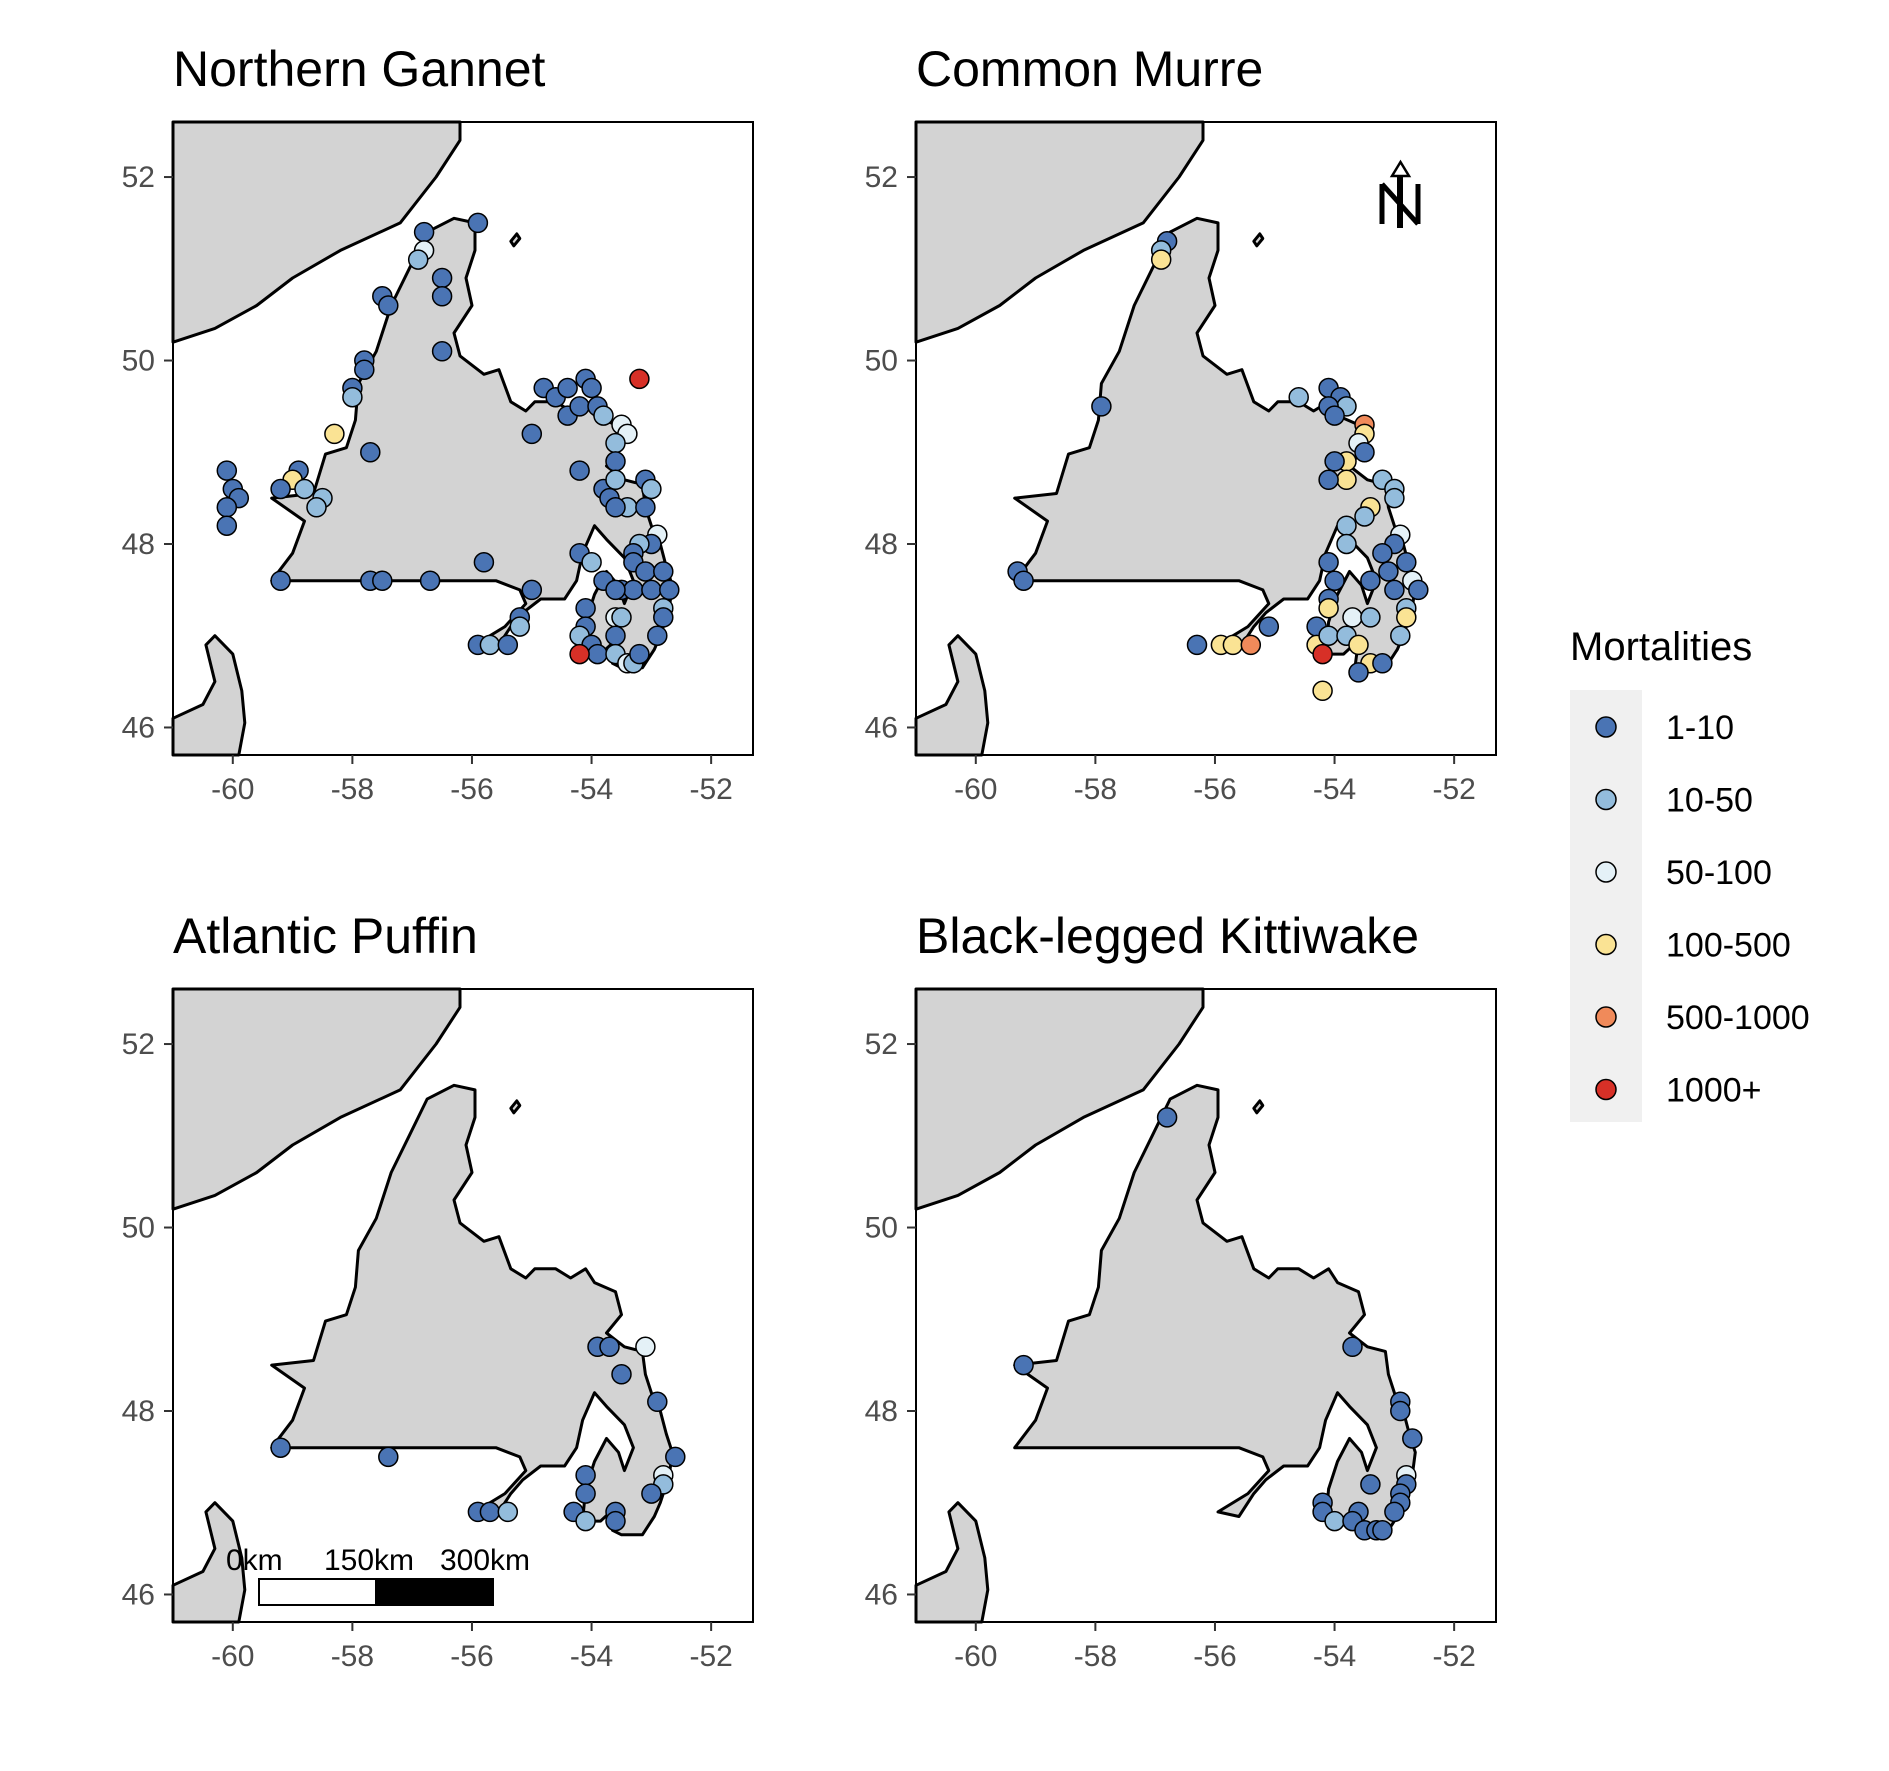 This screenshot has height=1771, width=1889. Describe the element at coordinates (1738, 1018) in the screenshot. I see `legend-item-label: 500-1000` at that location.